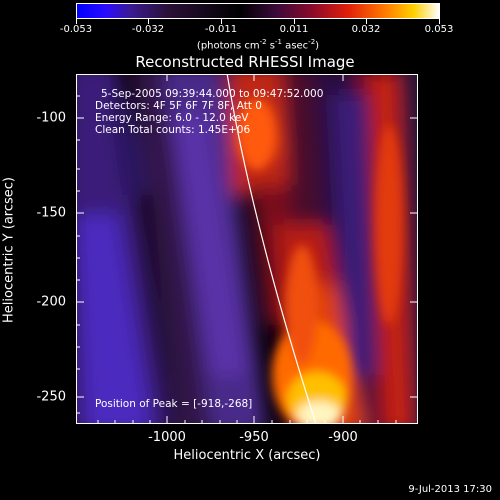 The width and height of the screenshot is (500, 500). I want to click on x-tick-label: -1000, so click(167, 437).